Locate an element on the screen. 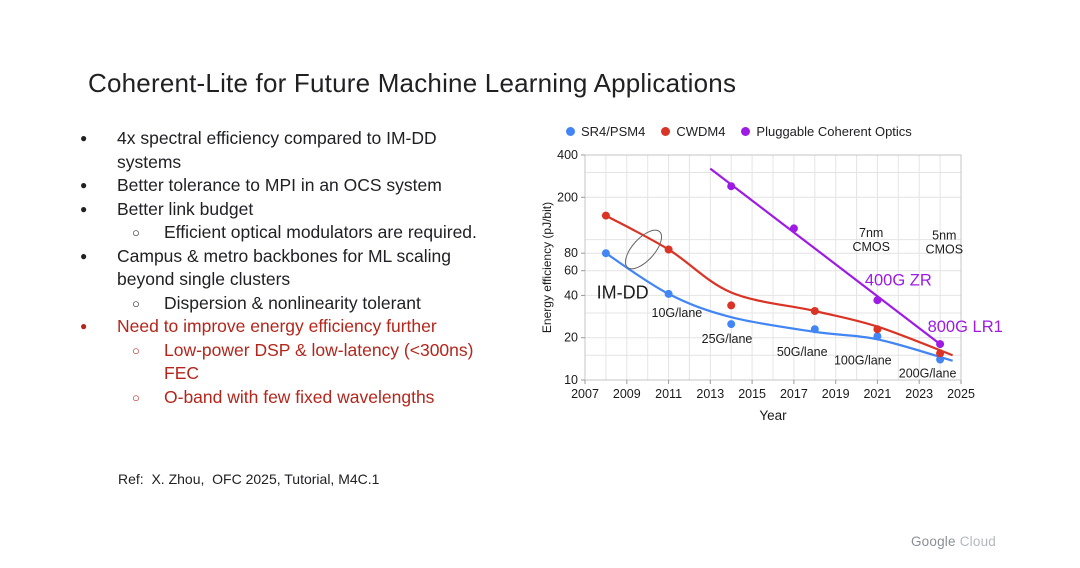  y-tick-label: 80 is located at coordinates (571, 253).